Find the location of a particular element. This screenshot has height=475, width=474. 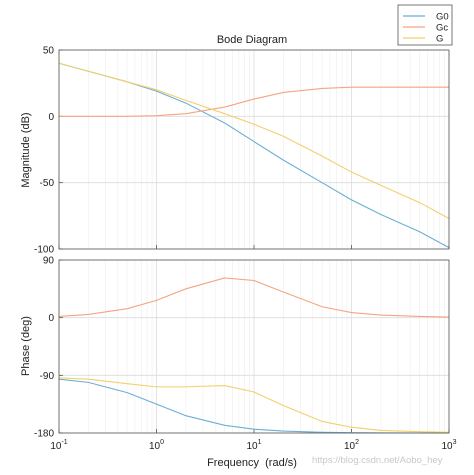

phase-y-tick-label: -90 is located at coordinates (47, 376).